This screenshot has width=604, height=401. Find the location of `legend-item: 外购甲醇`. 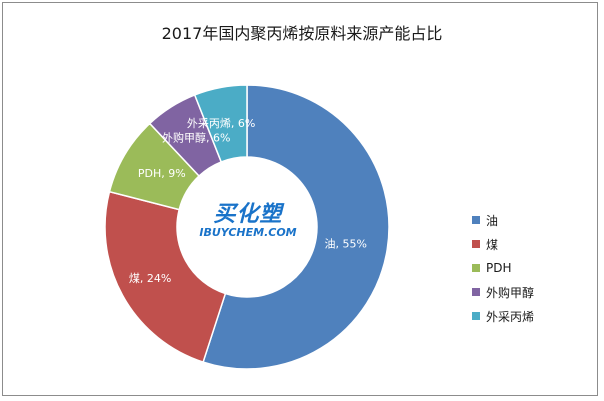

legend-item: 外购甲醇 is located at coordinates (503, 292).